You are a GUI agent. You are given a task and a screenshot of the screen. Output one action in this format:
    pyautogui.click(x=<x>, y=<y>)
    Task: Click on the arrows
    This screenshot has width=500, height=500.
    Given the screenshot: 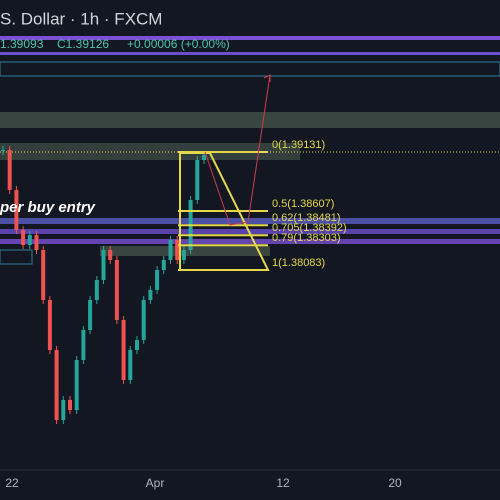 What is the action you would take?
    pyautogui.click(x=237, y=150)
    